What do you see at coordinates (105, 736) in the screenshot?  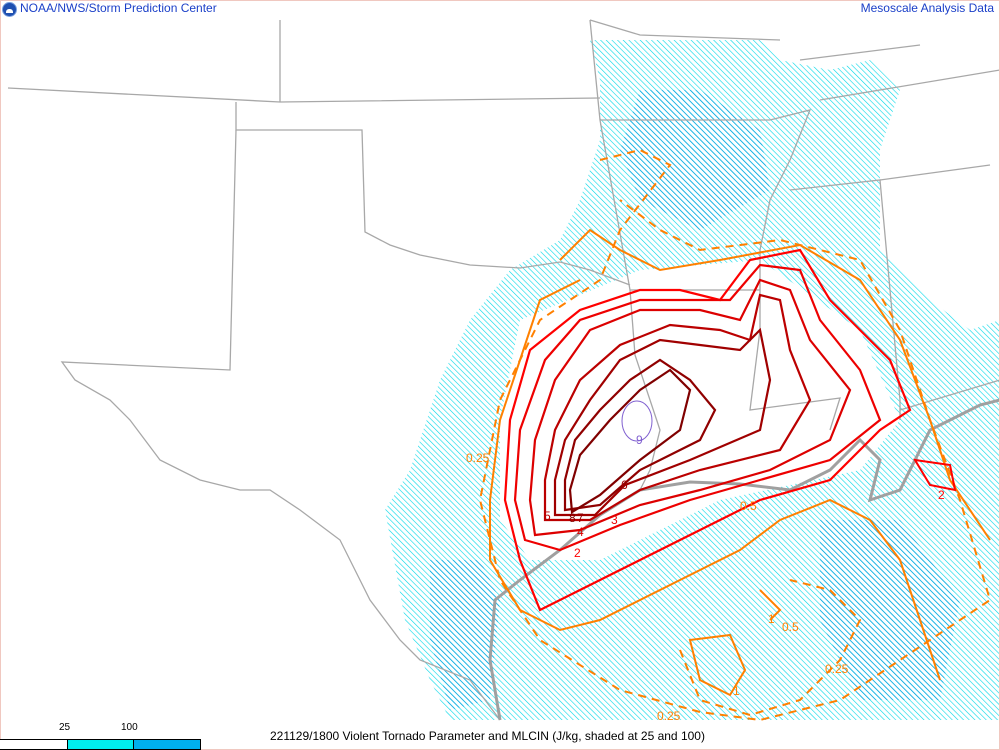 I see `shading-legend: 25 100` at bounding box center [105, 736].